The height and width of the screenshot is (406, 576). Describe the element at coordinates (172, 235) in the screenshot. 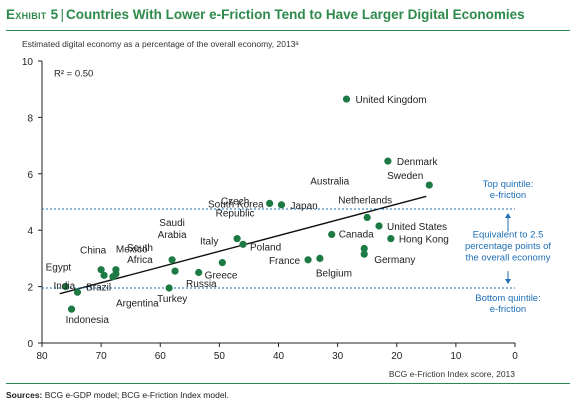

I see `point-label-line: Arabia` at that location.